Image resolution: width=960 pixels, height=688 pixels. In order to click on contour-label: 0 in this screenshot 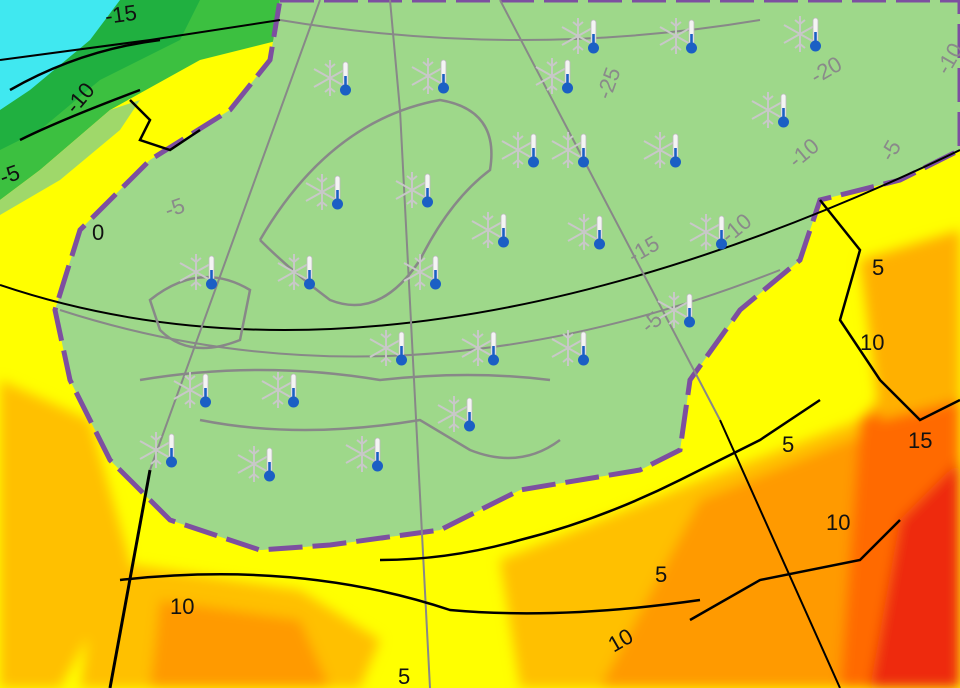, I will do `click(98, 232)`.